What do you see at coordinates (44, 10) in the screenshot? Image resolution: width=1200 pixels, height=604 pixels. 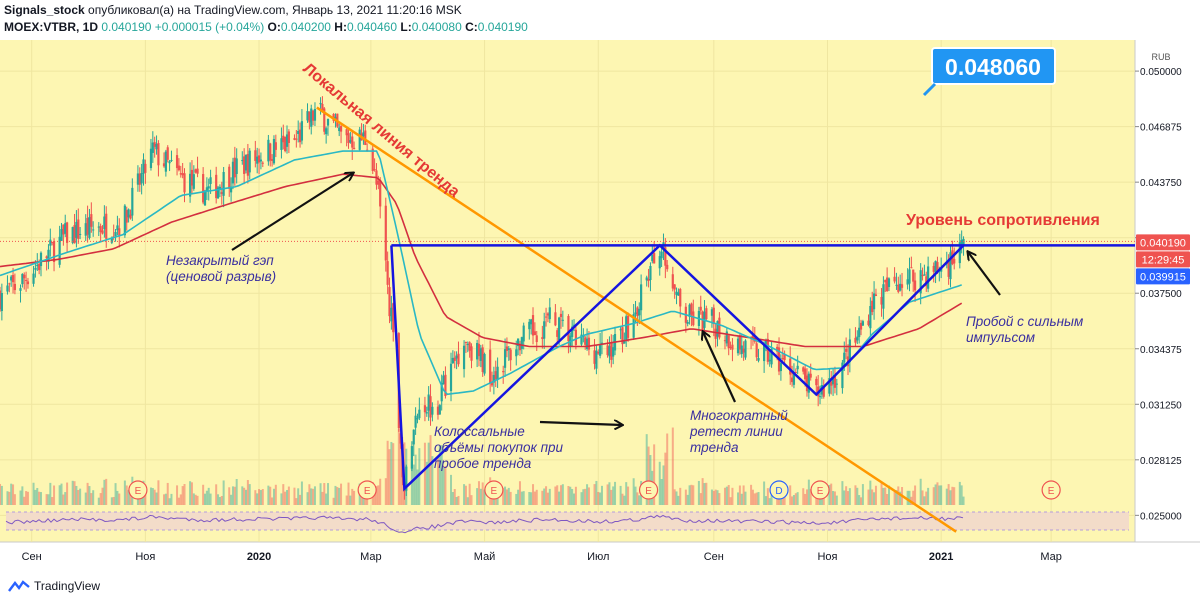 I see `author-name: Signals_stock` at bounding box center [44, 10].